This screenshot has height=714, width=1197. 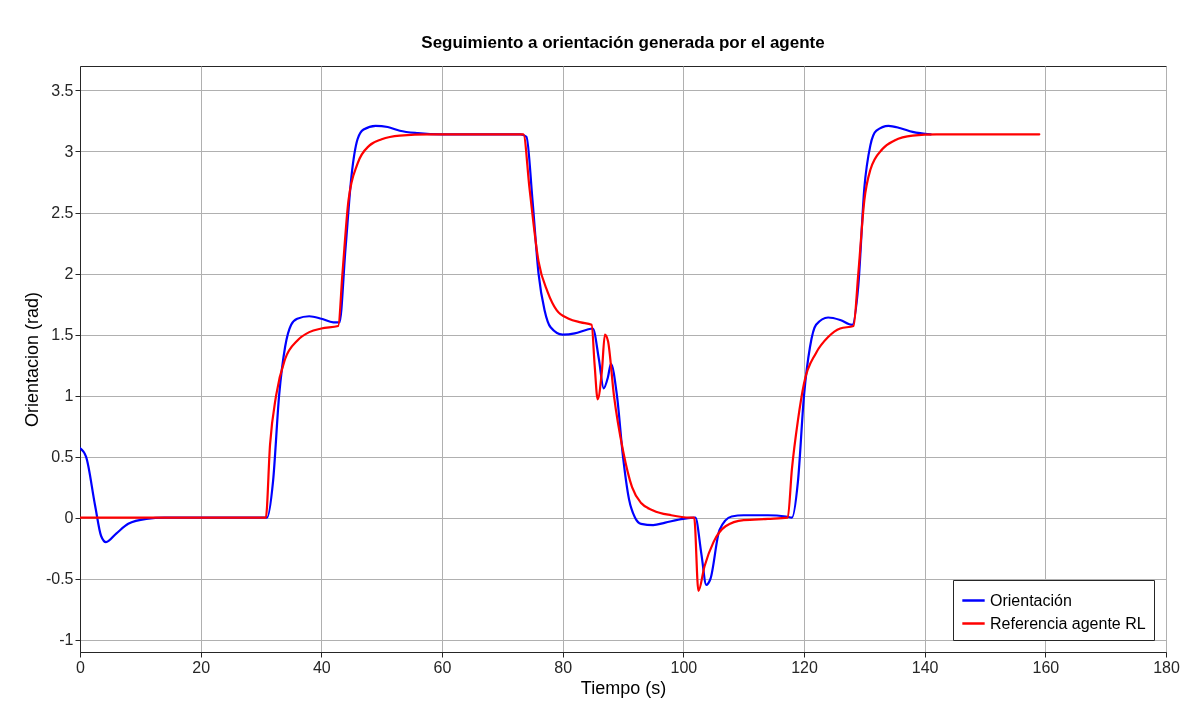 What do you see at coordinates (69, 396) in the screenshot?
I see `y-tick-label: 1` at bounding box center [69, 396].